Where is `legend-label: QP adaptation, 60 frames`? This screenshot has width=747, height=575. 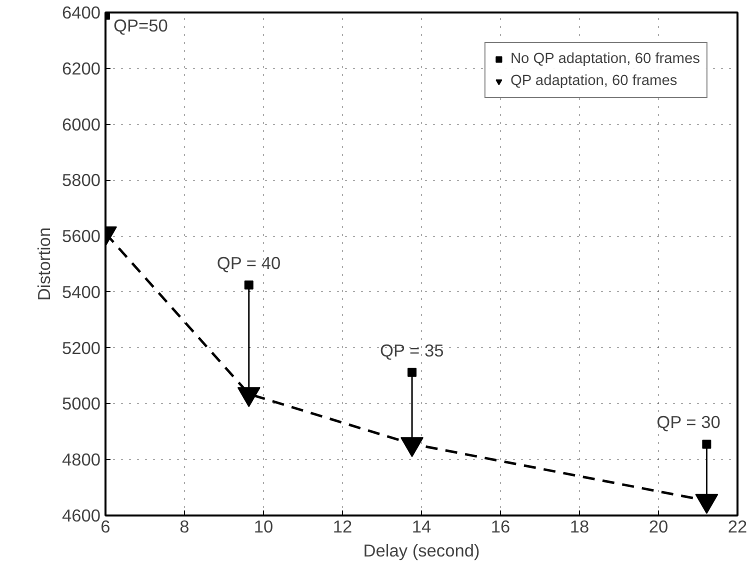
legend-label: QP adaptation, 60 frames is located at coordinates (594, 81).